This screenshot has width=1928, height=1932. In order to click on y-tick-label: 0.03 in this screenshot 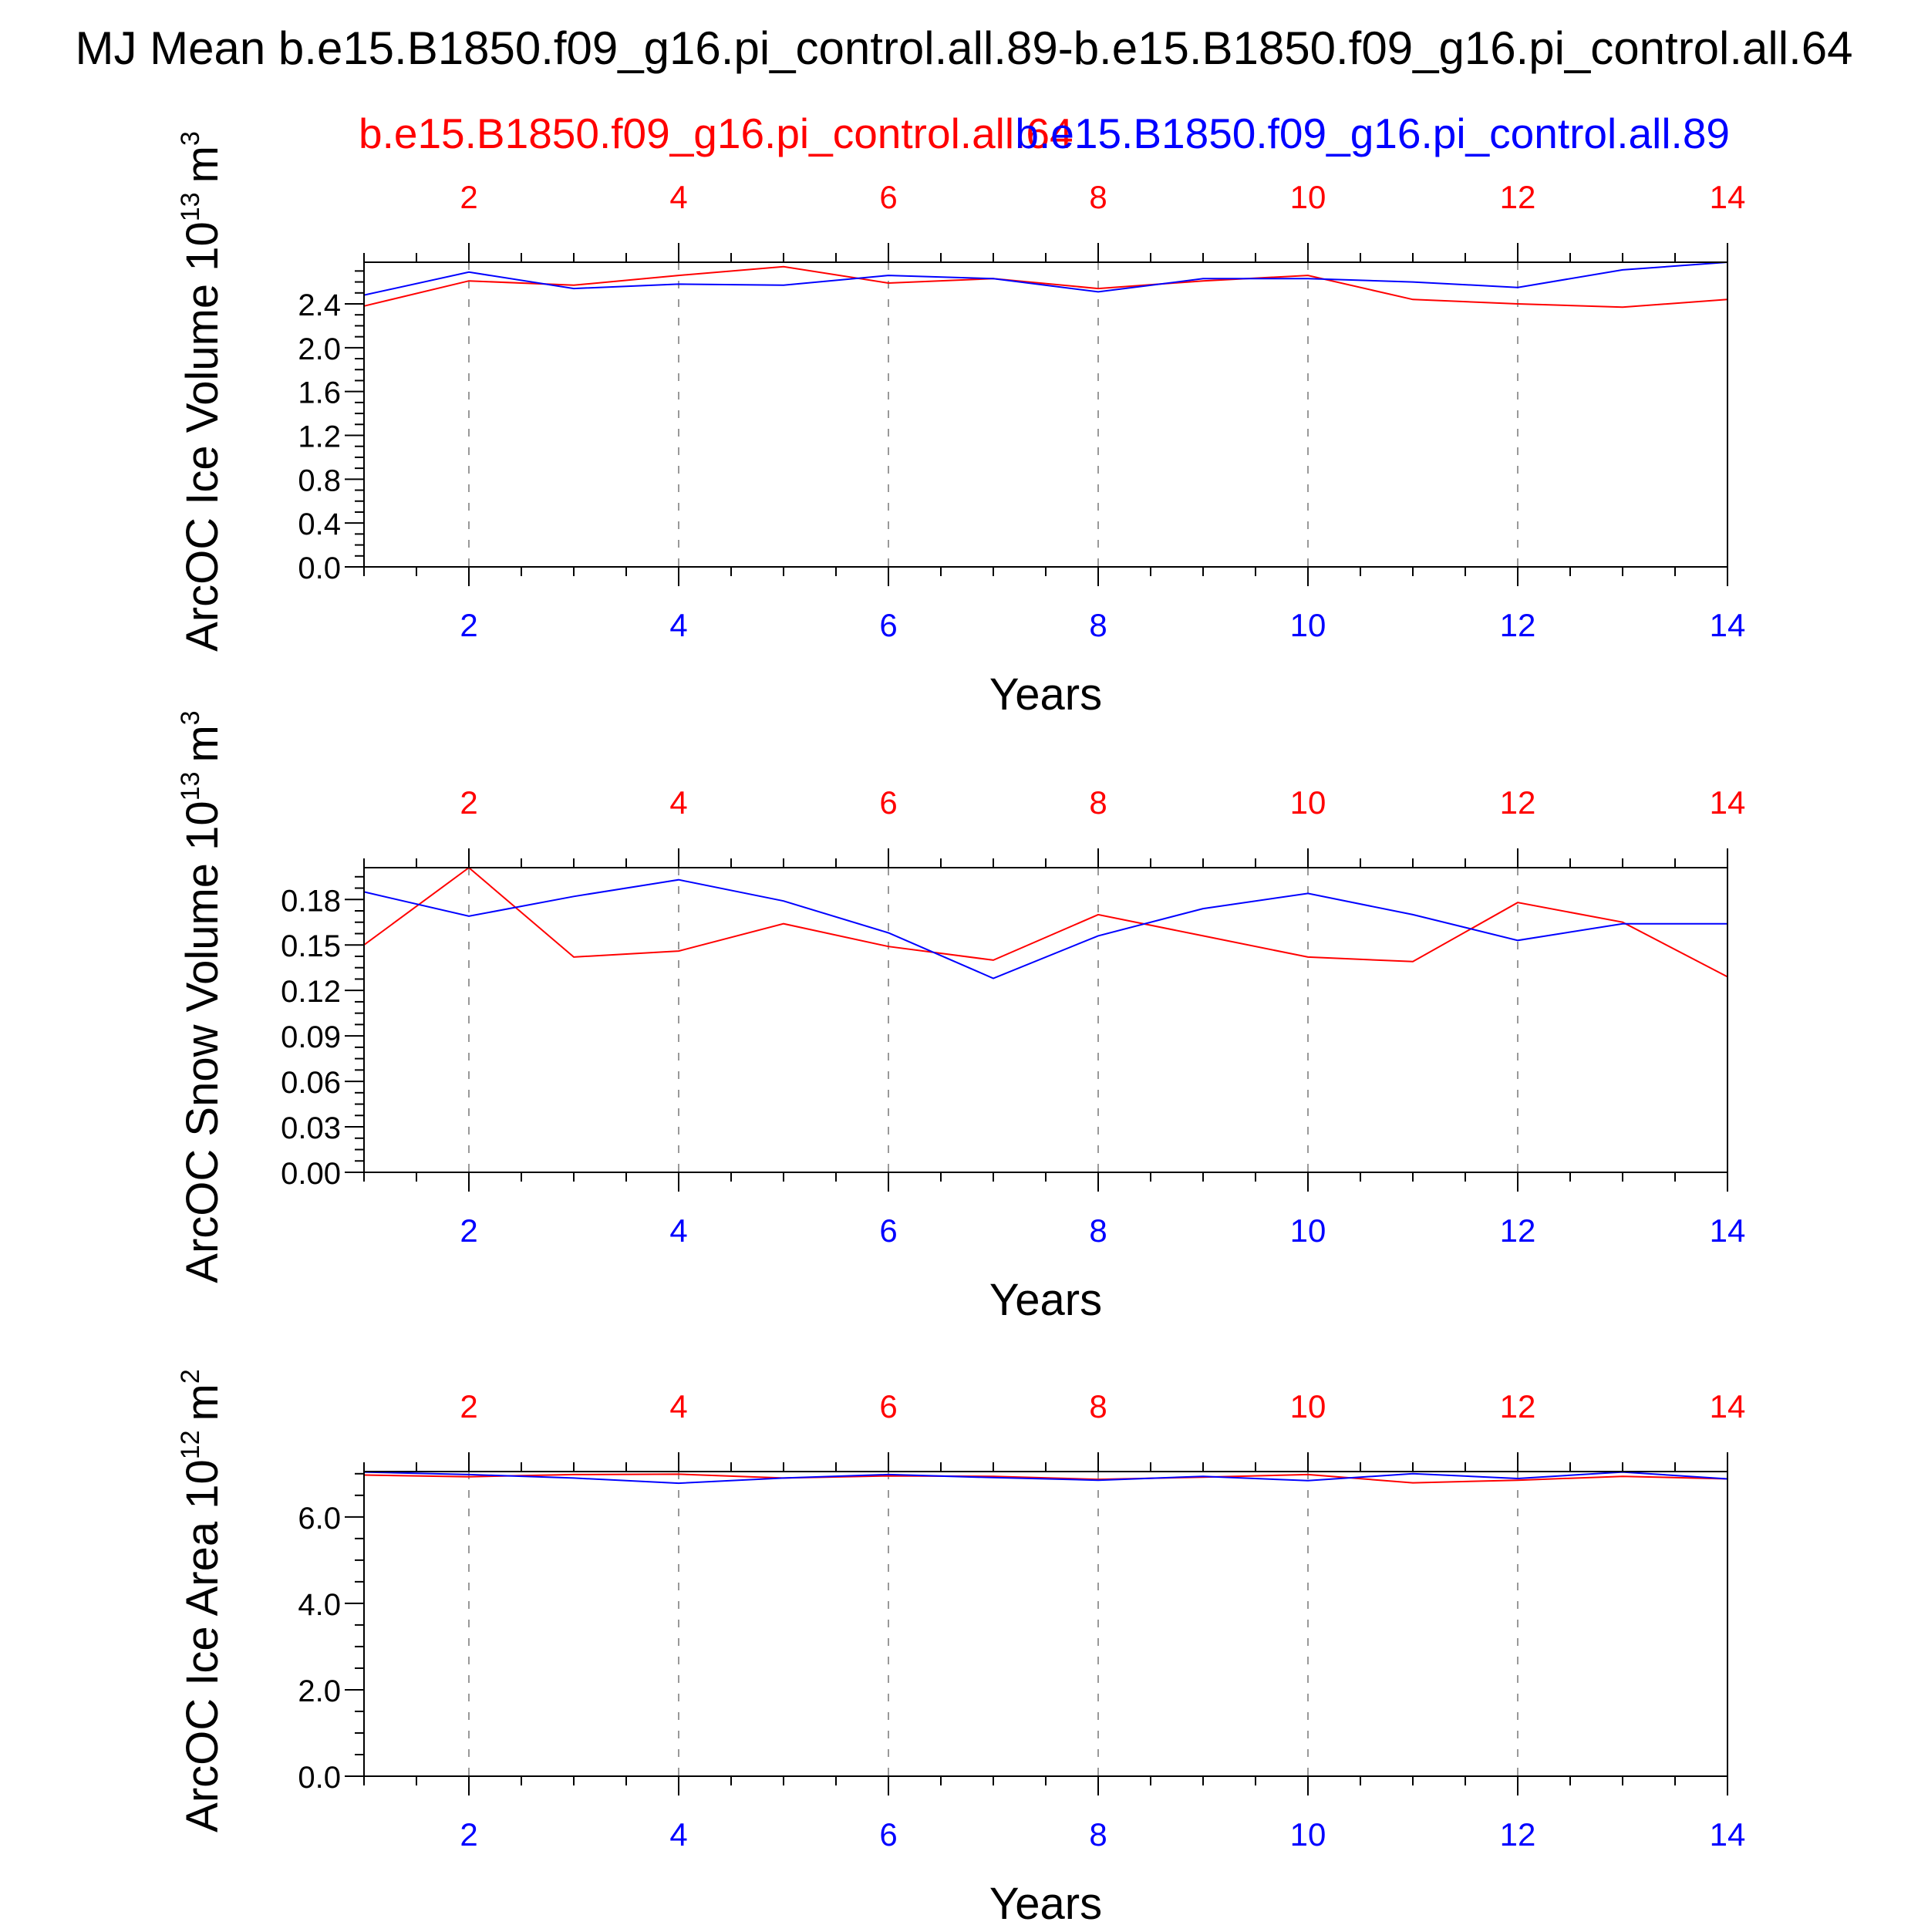, I will do `click(311, 1128)`.